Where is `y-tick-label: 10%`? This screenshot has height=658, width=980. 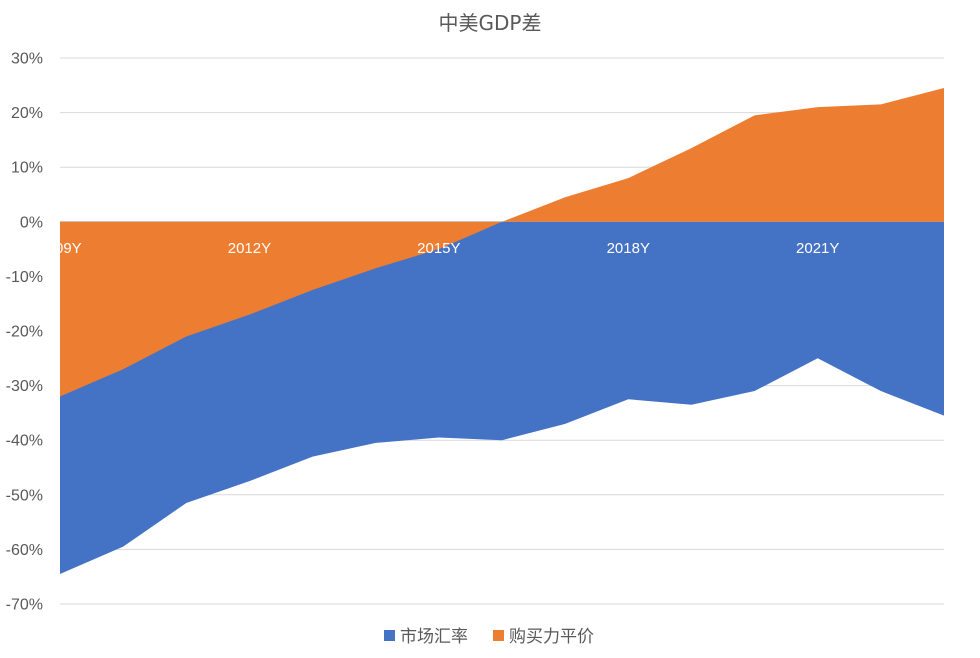
y-tick-label: 10% is located at coordinates (27, 168).